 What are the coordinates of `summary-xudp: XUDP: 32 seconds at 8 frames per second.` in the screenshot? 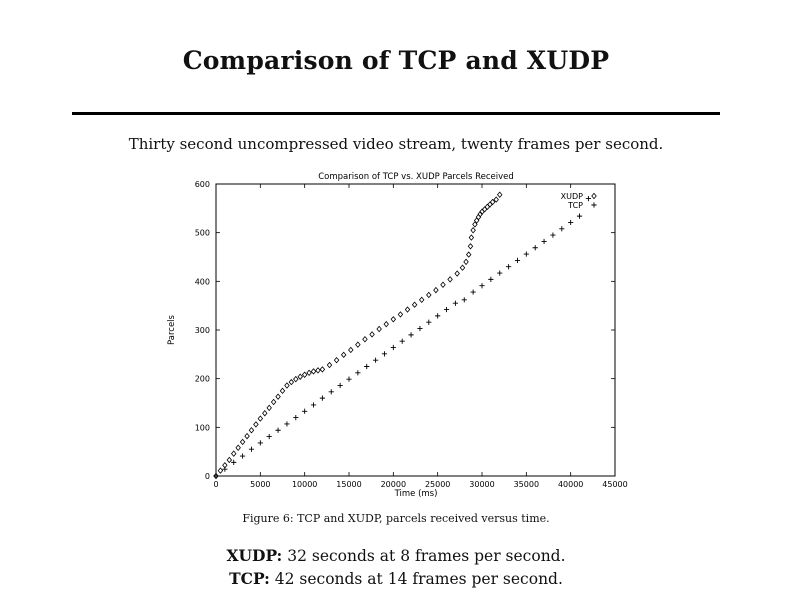 It's located at (396, 555).